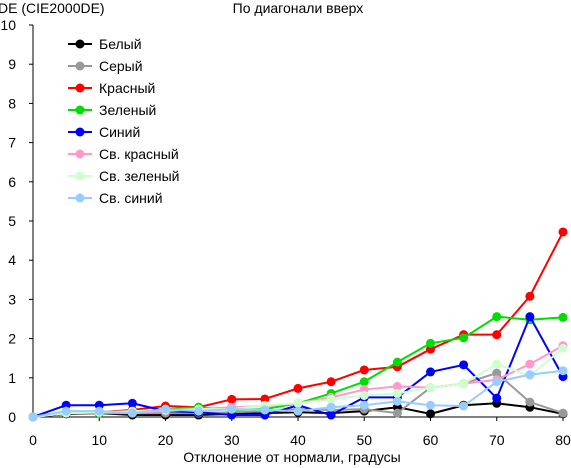 The width and height of the screenshot is (571, 468). Describe the element at coordinates (127, 110) in the screenshot. I see `legend-label: Зеленый` at that location.